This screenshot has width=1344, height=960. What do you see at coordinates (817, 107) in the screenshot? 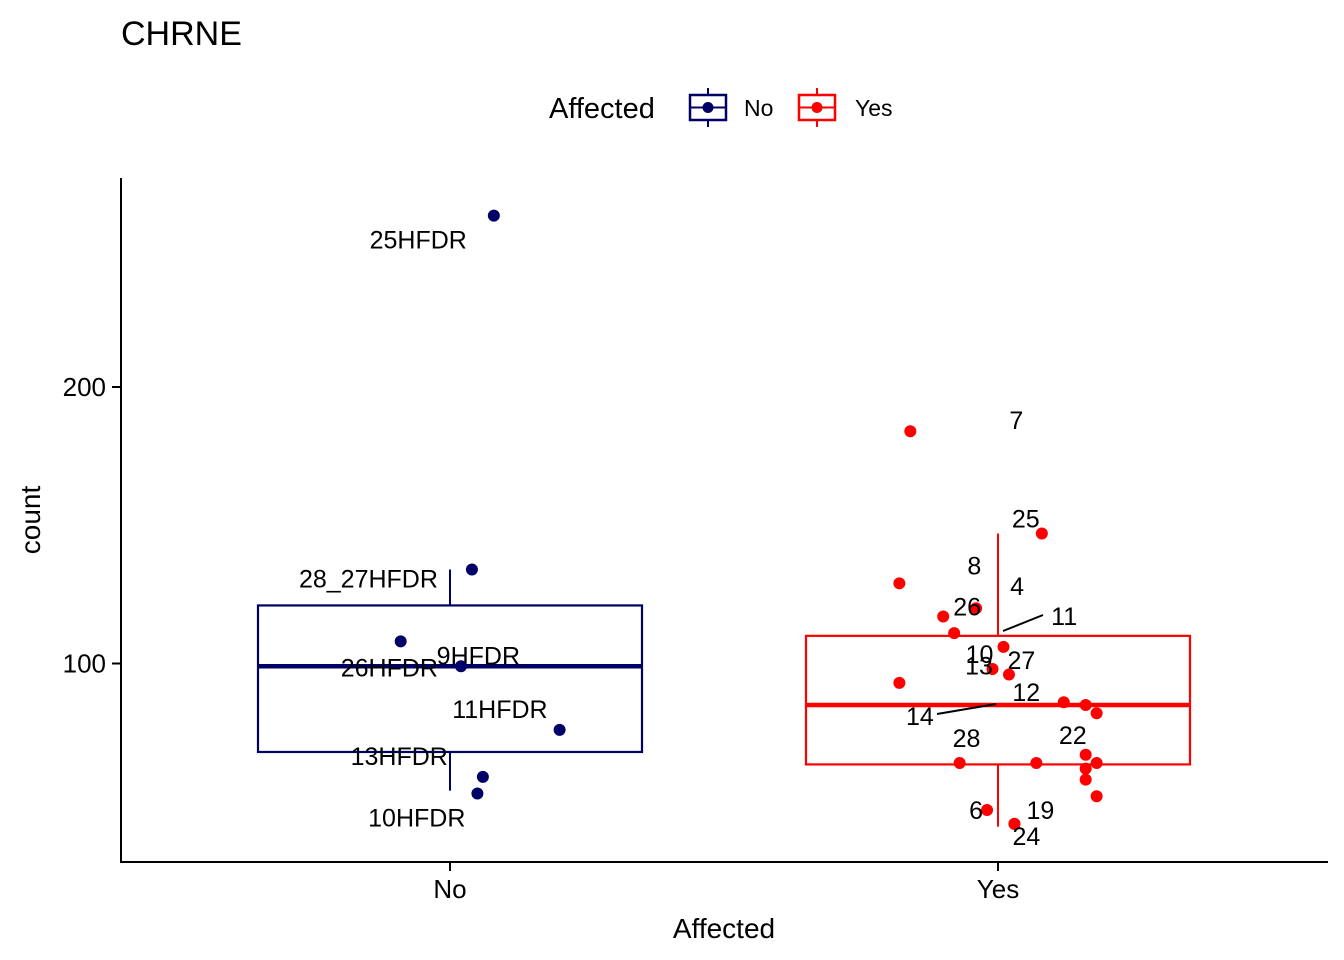
I see `legend-key-yes` at bounding box center [817, 107].